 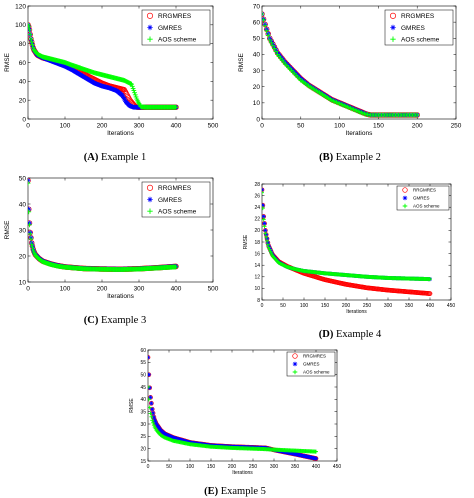 What do you see at coordinates (257, 185) in the screenshot?
I see `y-tick-label: 28` at bounding box center [257, 185].